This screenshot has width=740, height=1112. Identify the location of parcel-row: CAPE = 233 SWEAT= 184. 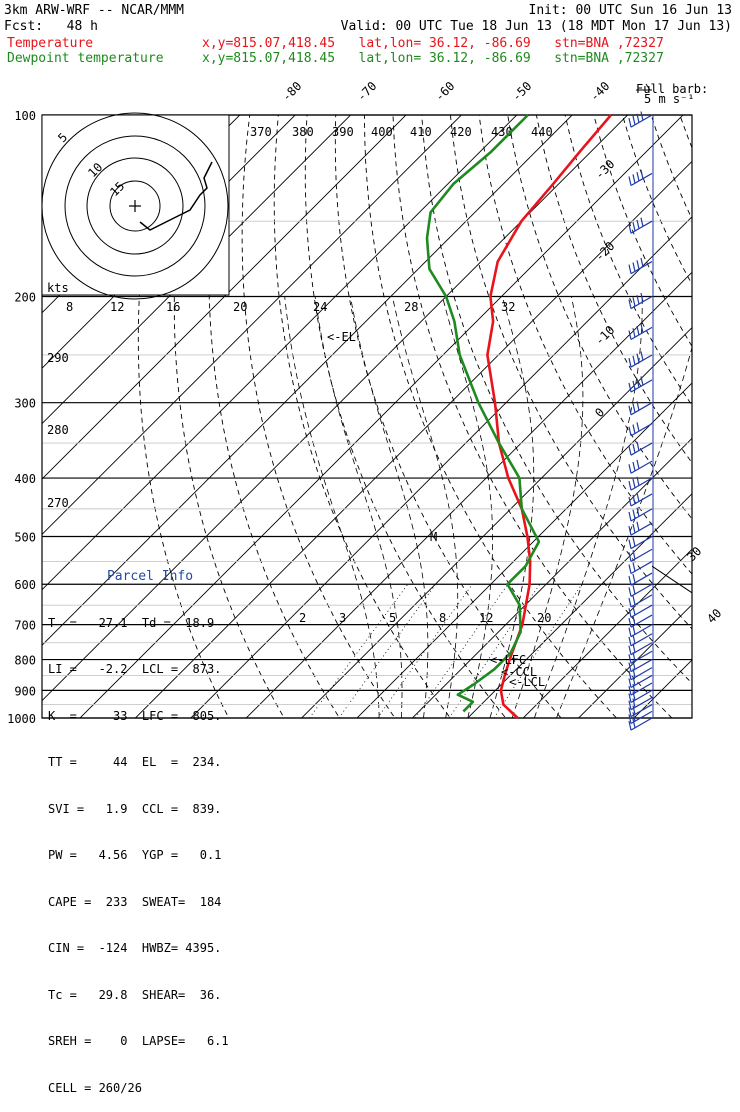
(147, 903).